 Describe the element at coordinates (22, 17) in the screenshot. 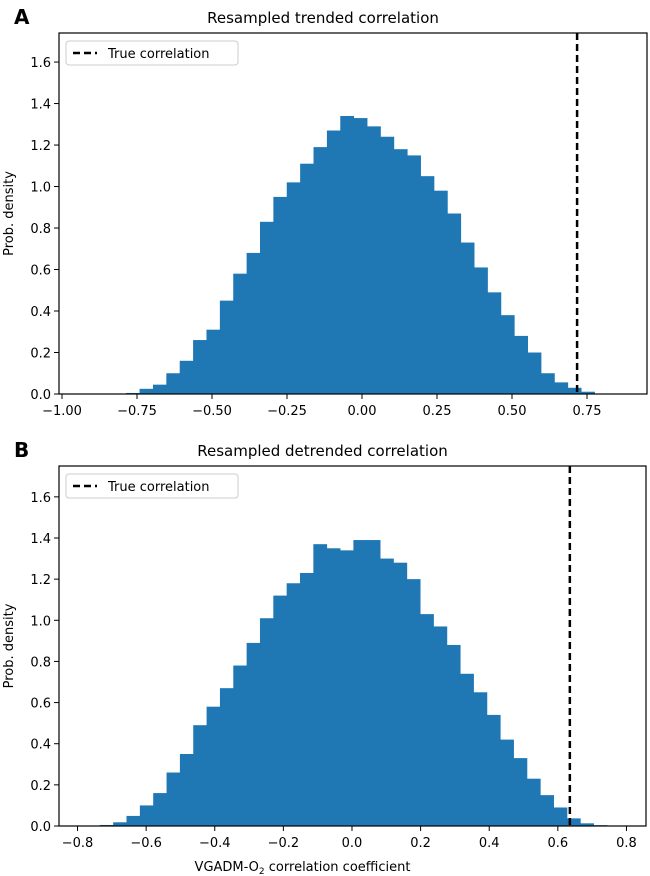

I see `panel-label: A` at that location.